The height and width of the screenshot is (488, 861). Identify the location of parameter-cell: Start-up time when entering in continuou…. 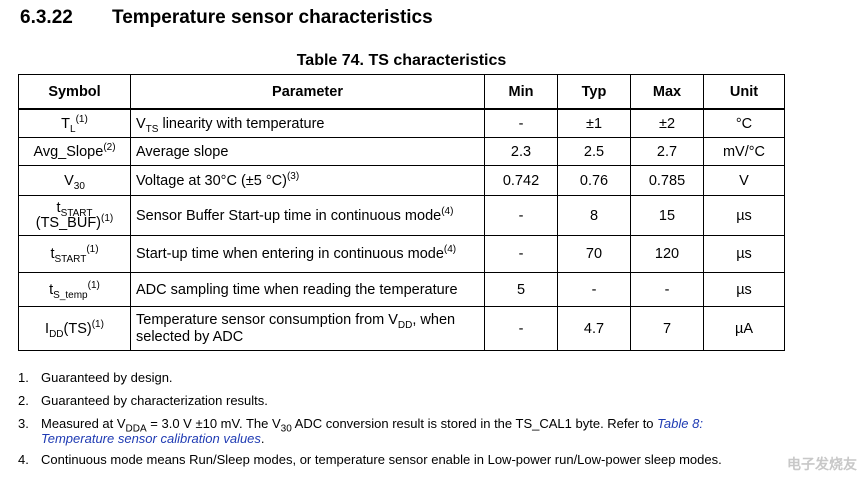
(307, 254).